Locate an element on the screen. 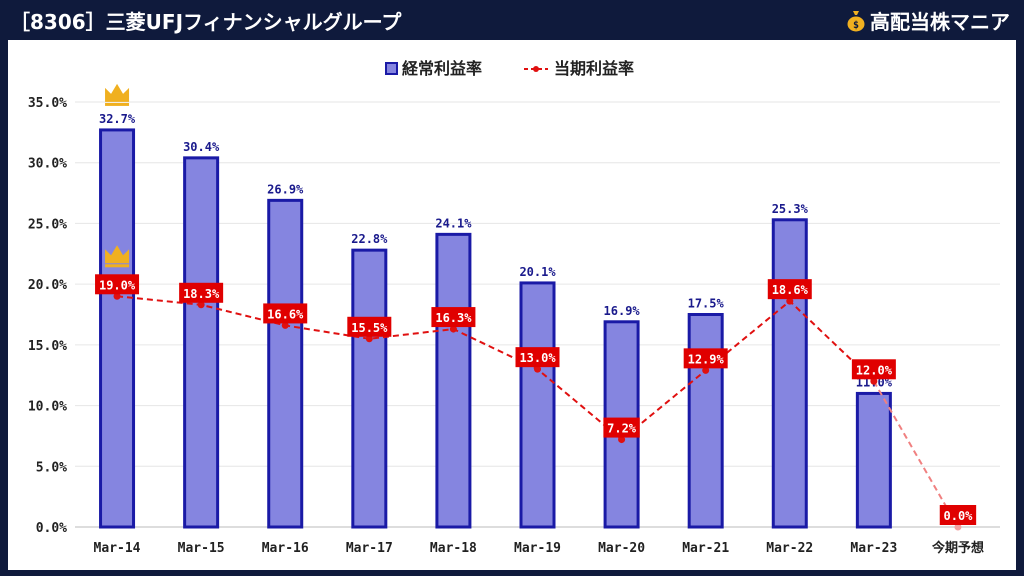 This screenshot has height=576, width=1024. bar-data-label: 16.9% is located at coordinates (622, 311).